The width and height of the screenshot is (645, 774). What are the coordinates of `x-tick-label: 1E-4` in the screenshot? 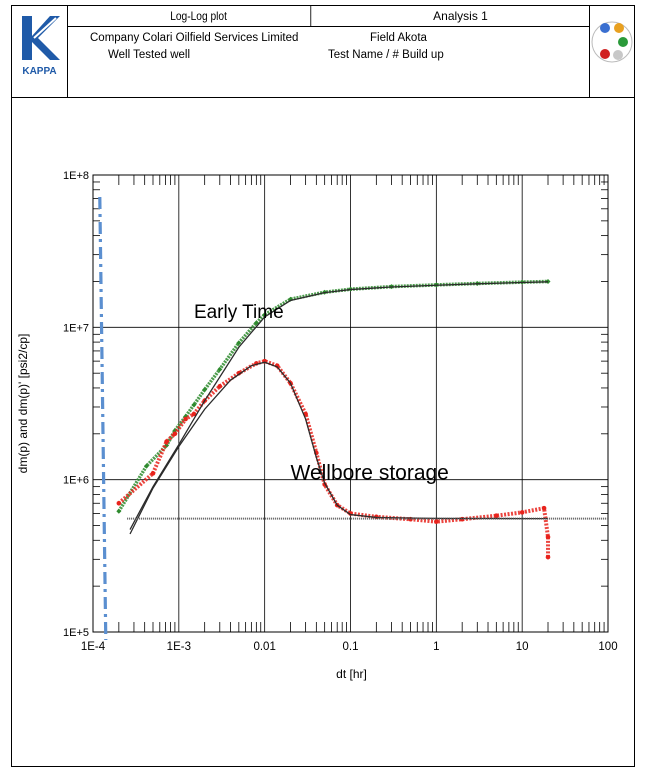 It's located at (93, 647).